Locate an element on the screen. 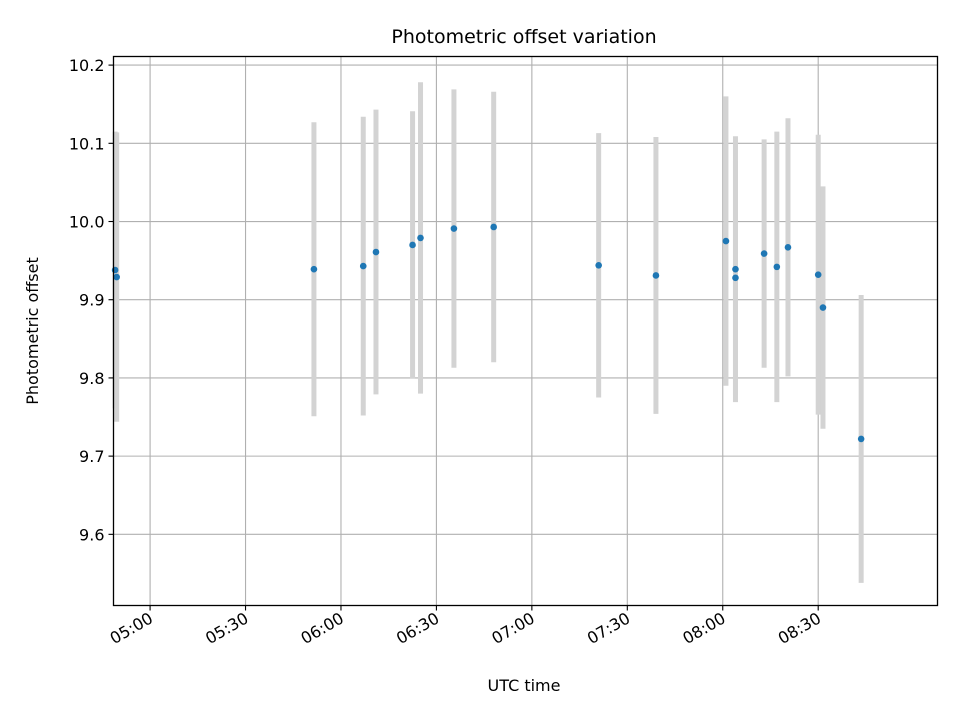 The width and height of the screenshot is (960, 720). y-tick-label: 10.1 is located at coordinates (87, 143).